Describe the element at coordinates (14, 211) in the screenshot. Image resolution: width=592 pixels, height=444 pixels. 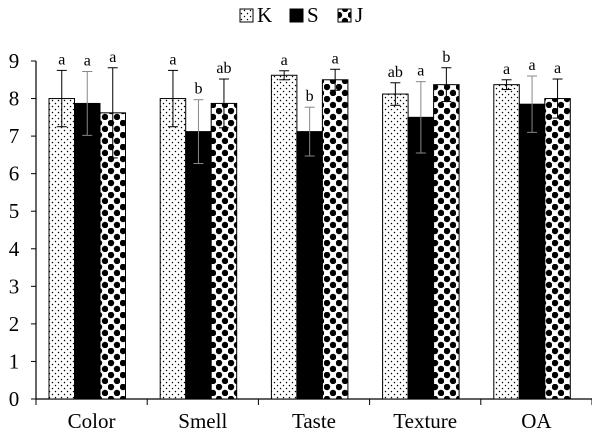
I see `y-tick-label: 5` at that location.